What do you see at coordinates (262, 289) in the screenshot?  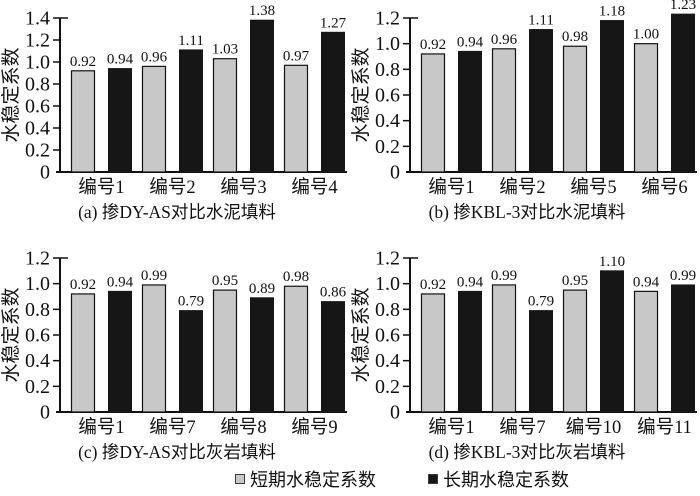 I see `bar-value-label: 0.89` at bounding box center [262, 289].